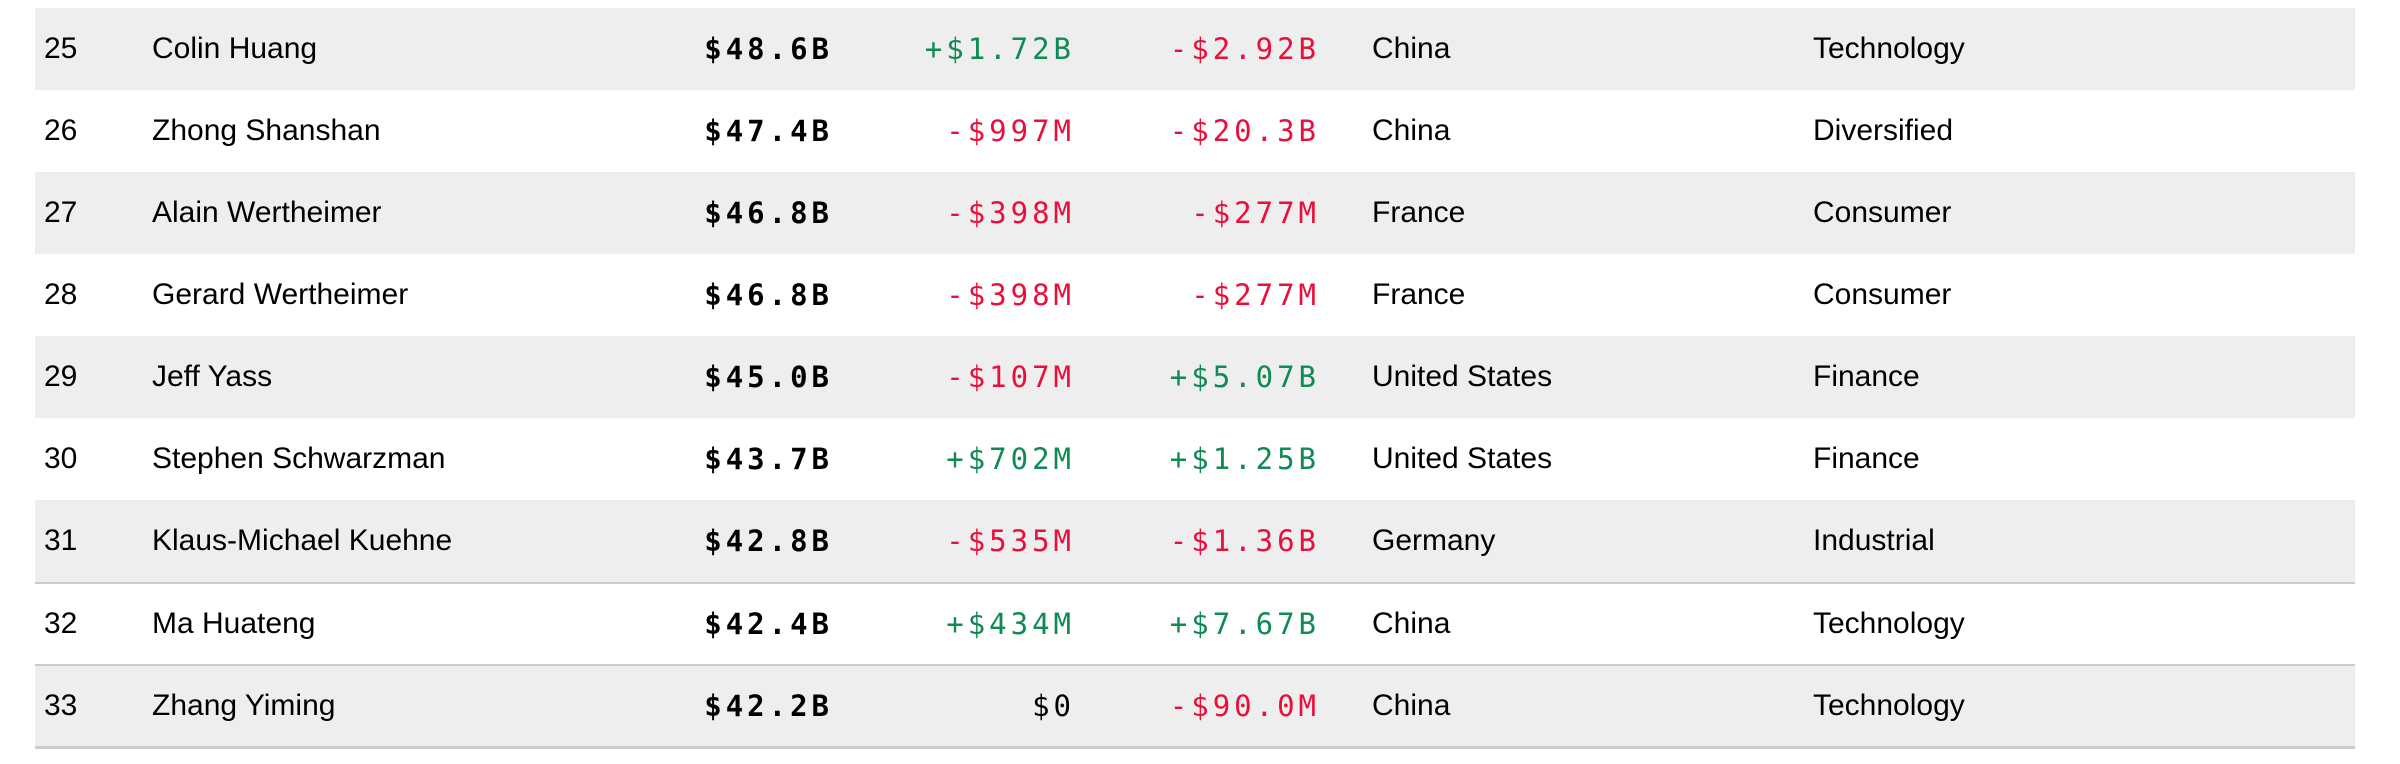 The width and height of the screenshot is (2400, 764). What do you see at coordinates (1244, 376) in the screenshot?
I see `ytd-change-cell: +$5.07B` at bounding box center [1244, 376].